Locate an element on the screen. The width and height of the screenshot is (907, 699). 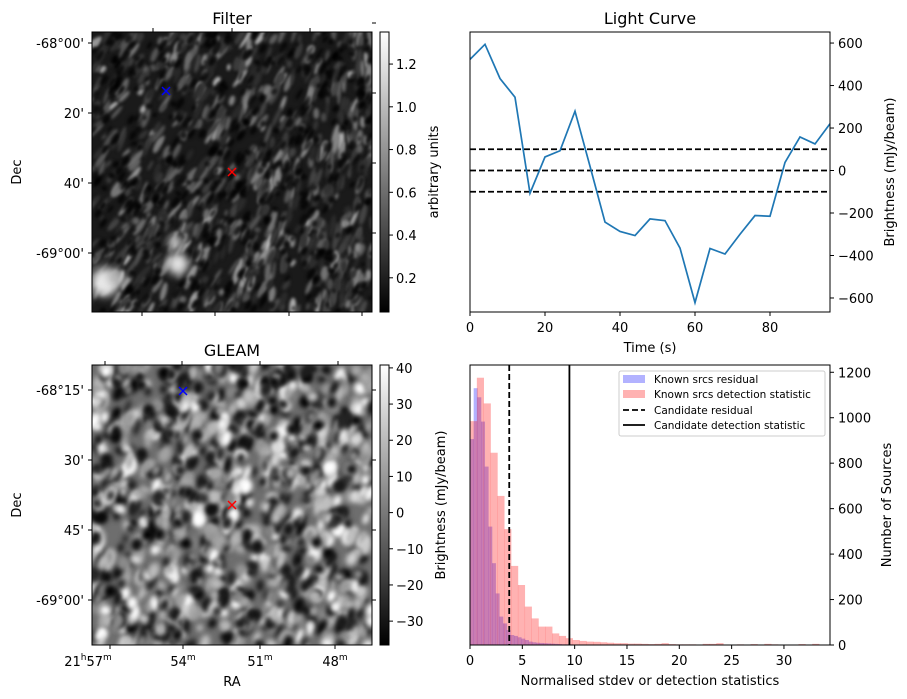
gleam-colorbar-tick-label: −10 is located at coordinates (409, 550).